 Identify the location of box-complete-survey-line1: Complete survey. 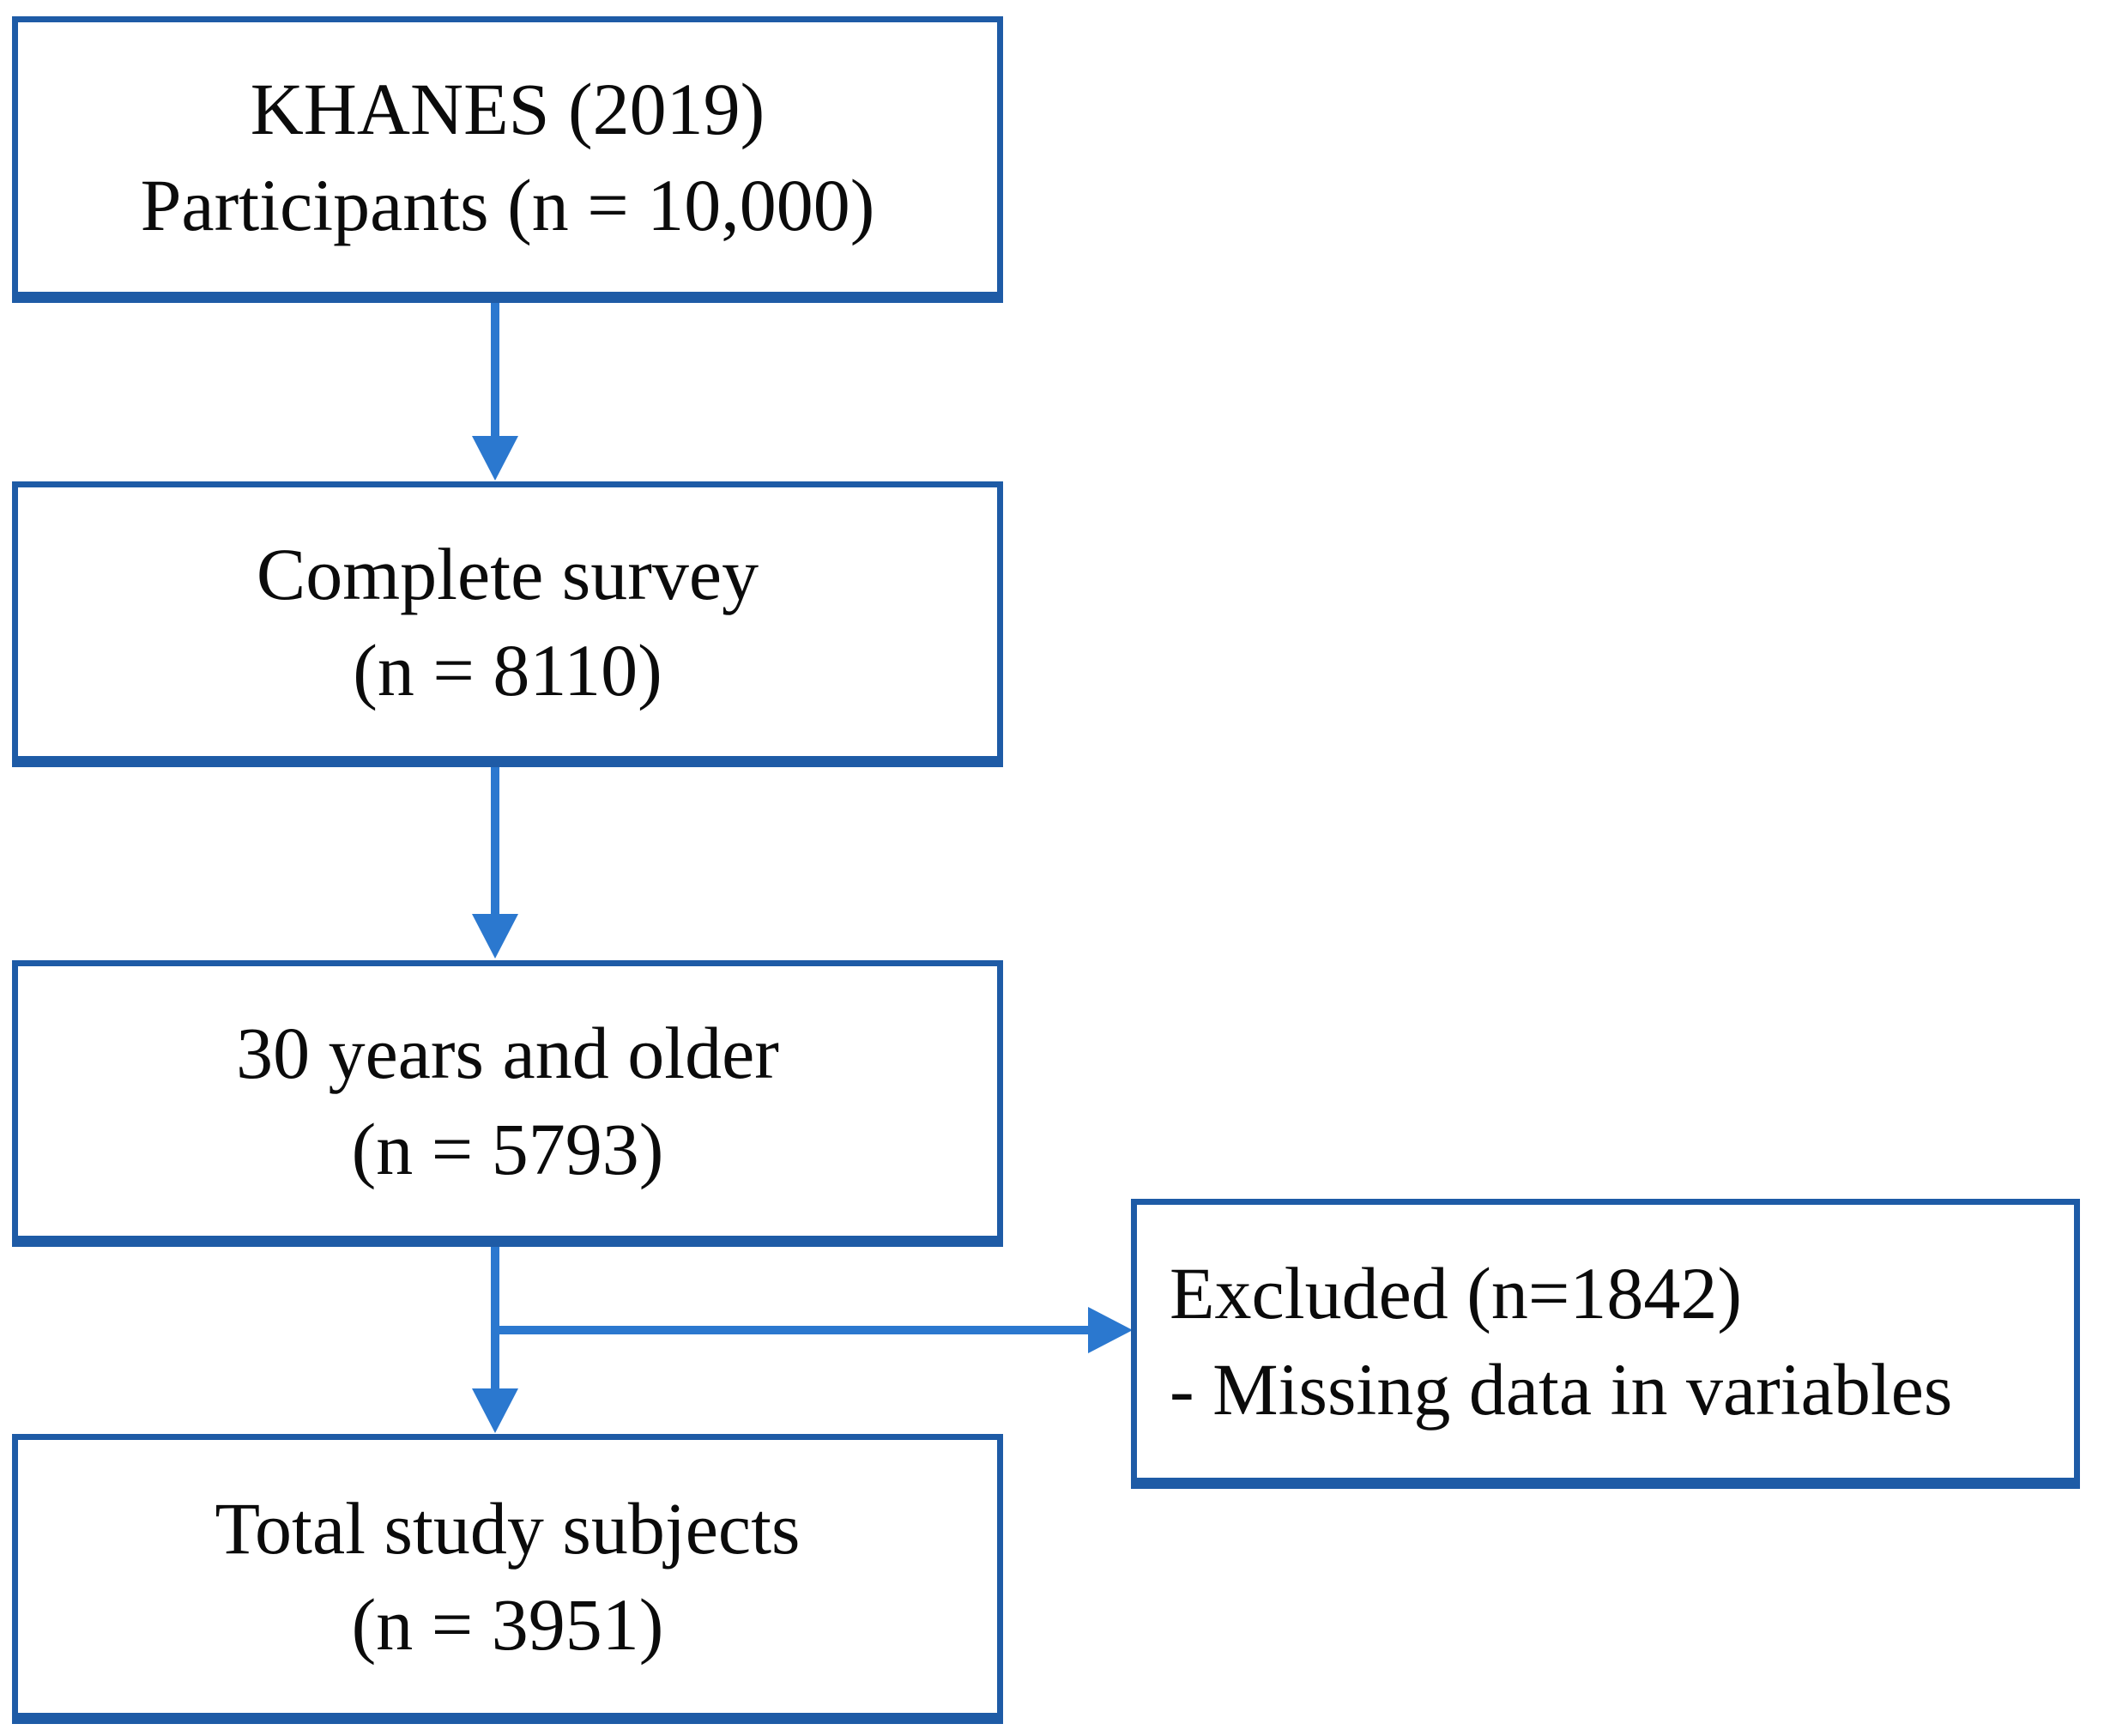
(507, 573).